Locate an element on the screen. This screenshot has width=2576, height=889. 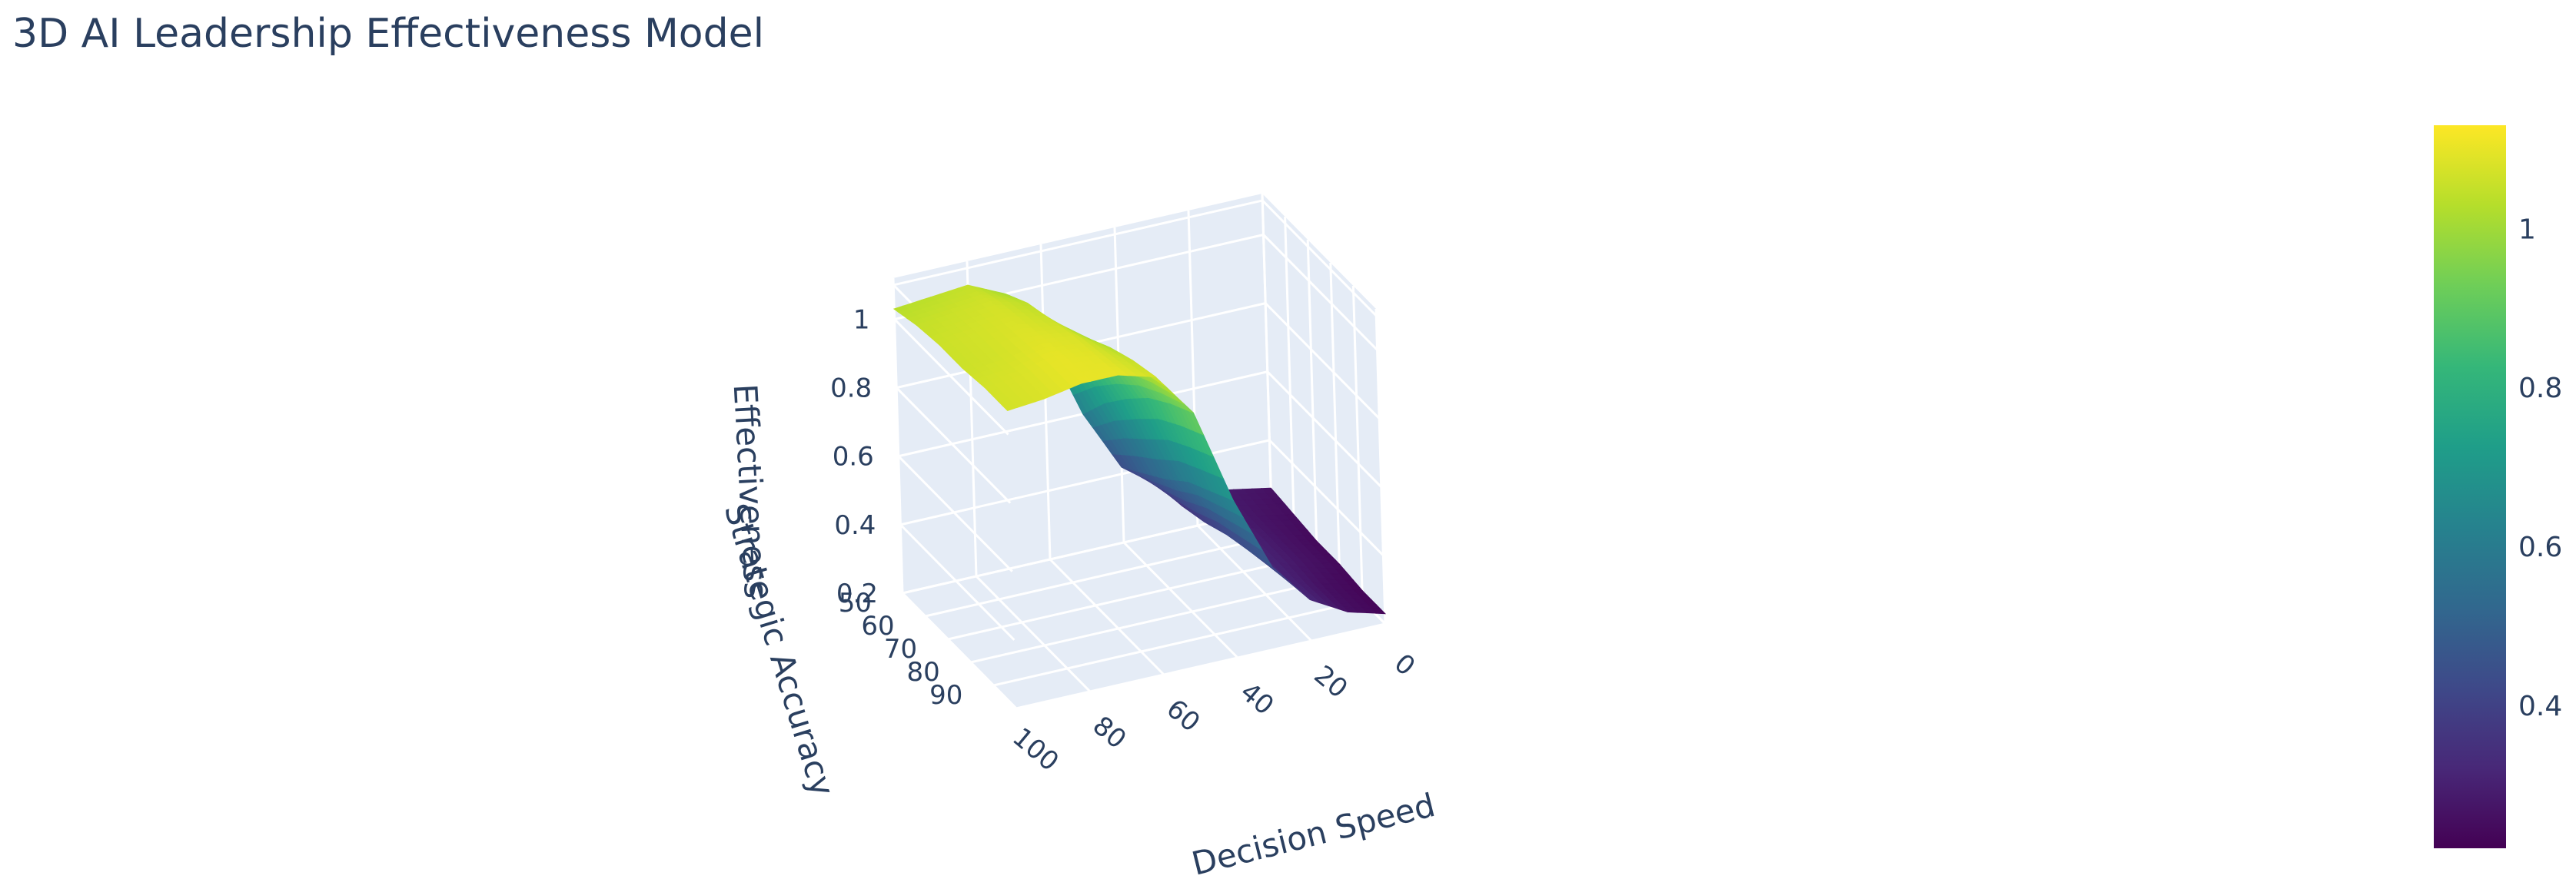
z-tick-label: 0.4 is located at coordinates (855, 525).